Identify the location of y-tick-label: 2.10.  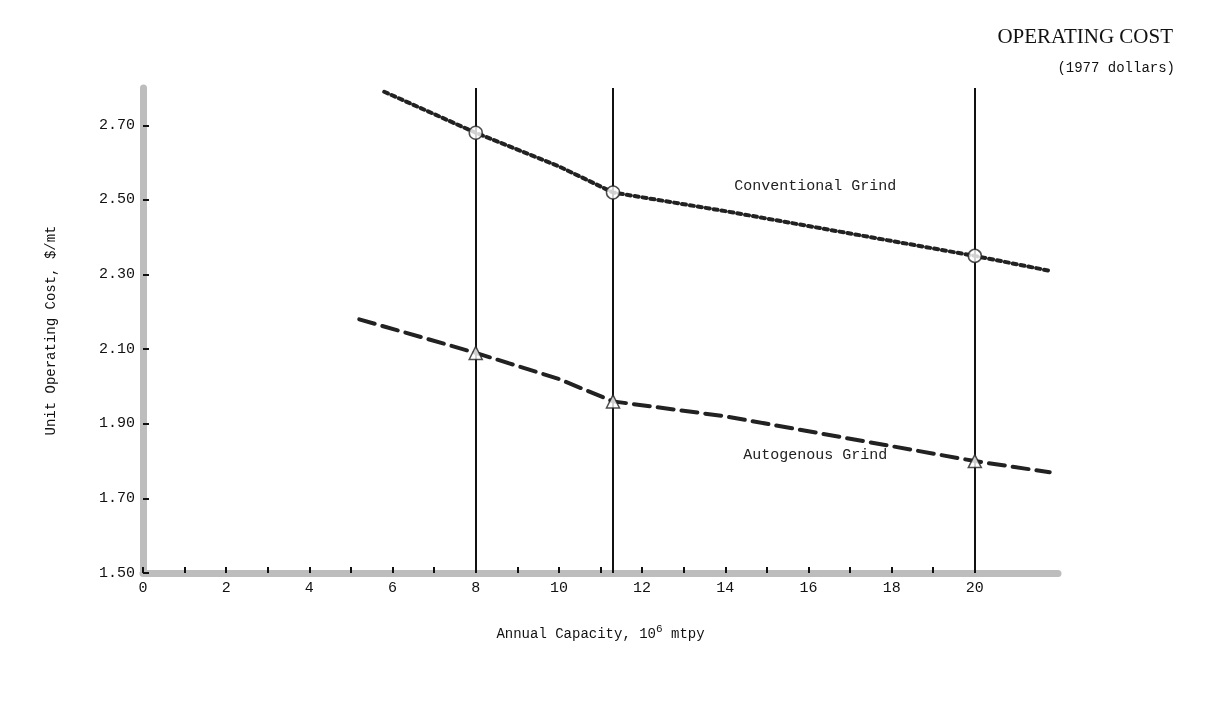
(116, 349).